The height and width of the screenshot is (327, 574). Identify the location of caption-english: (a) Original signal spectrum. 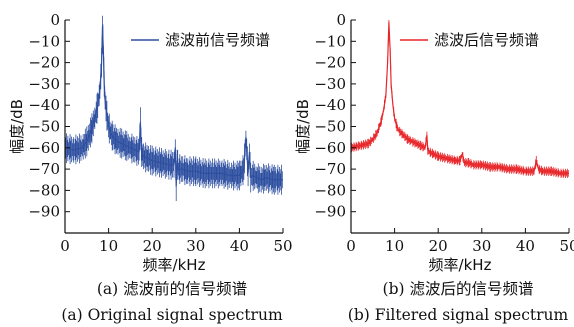
(172, 315).